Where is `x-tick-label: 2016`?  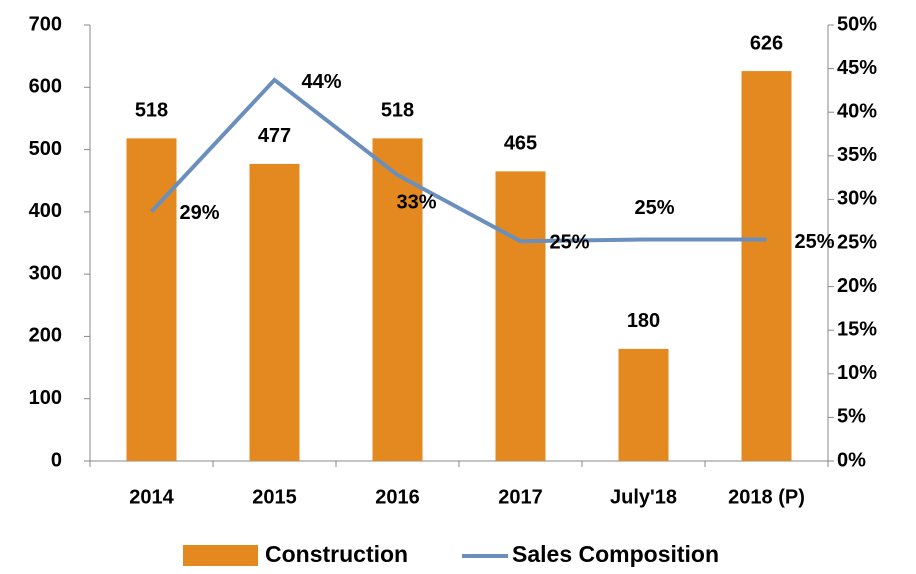
x-tick-label: 2016 is located at coordinates (397, 497).